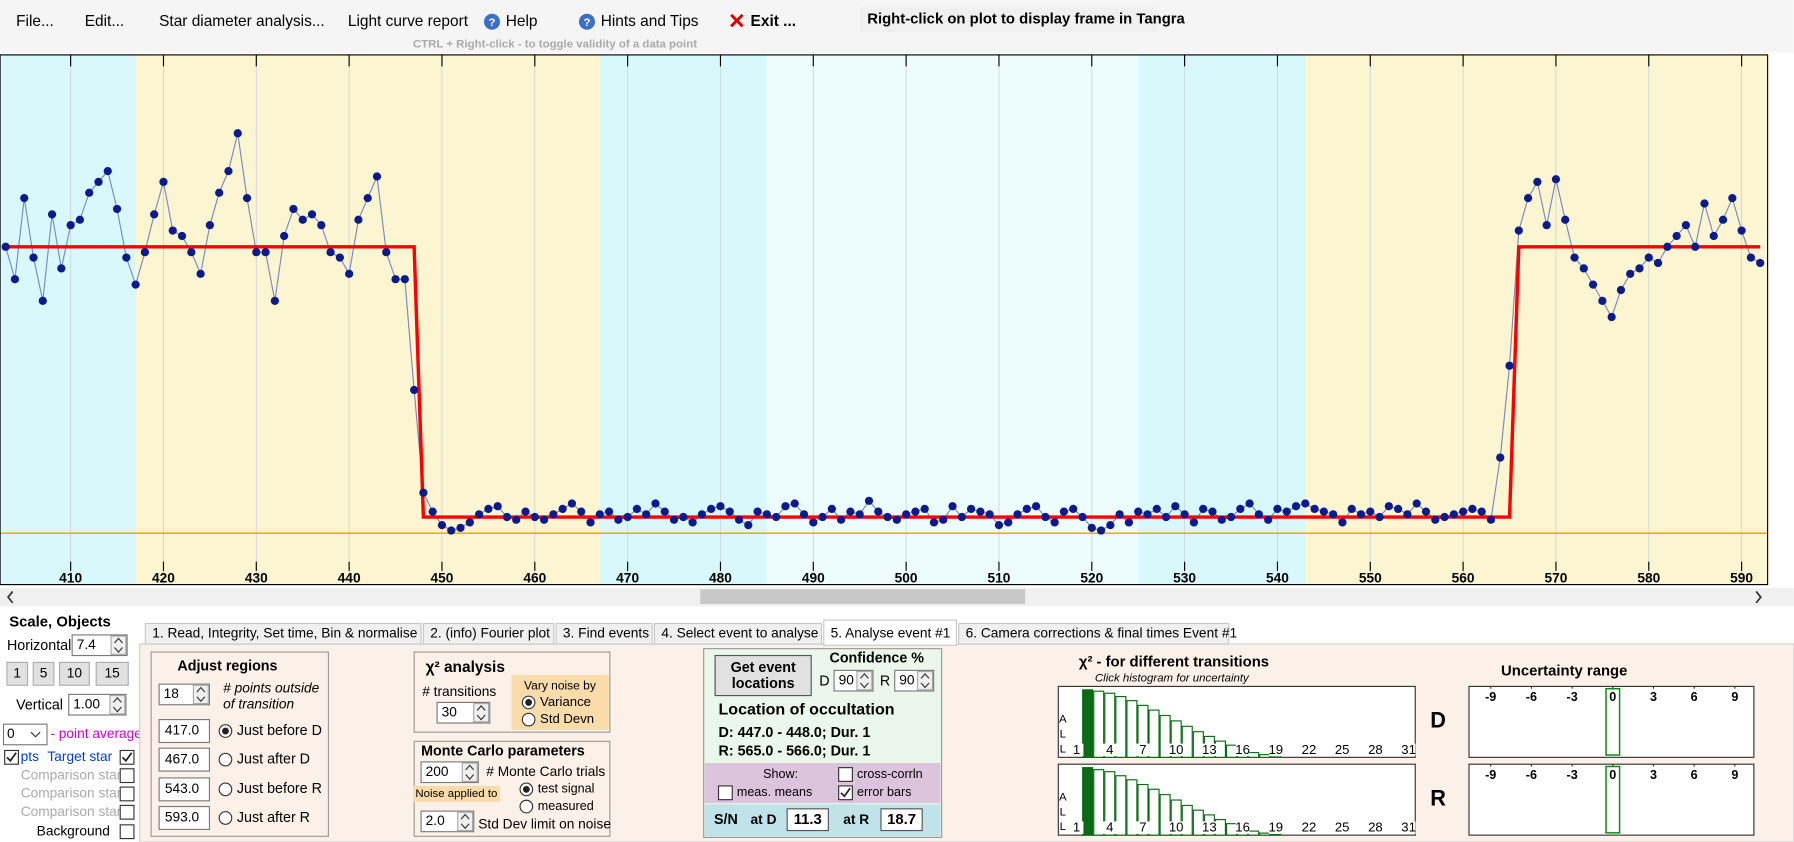  Describe the element at coordinates (763, 668) in the screenshot. I see `button-label: Get event` at that location.